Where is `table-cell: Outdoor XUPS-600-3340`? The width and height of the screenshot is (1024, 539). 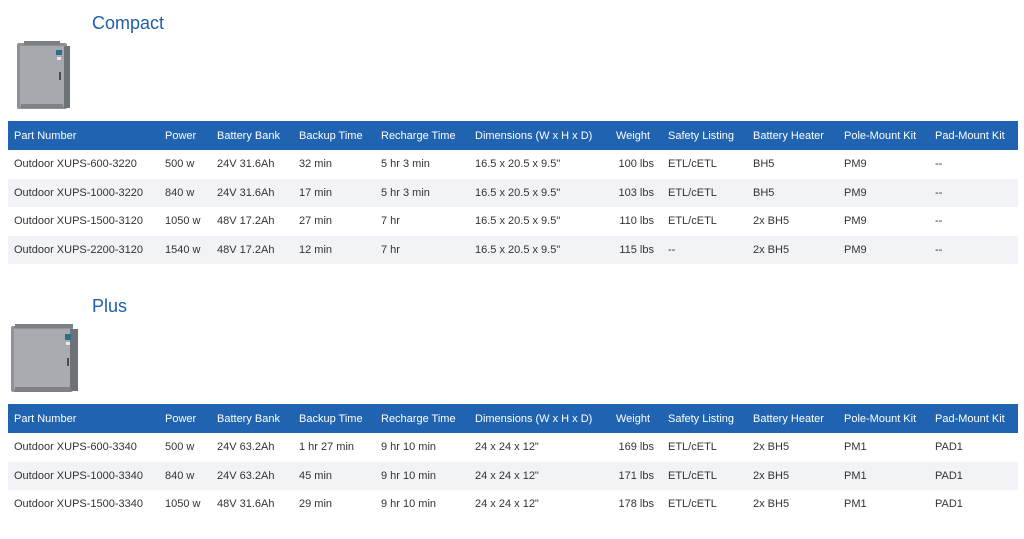
table-cell: Outdoor XUPS-600-3340 is located at coordinates (83, 447).